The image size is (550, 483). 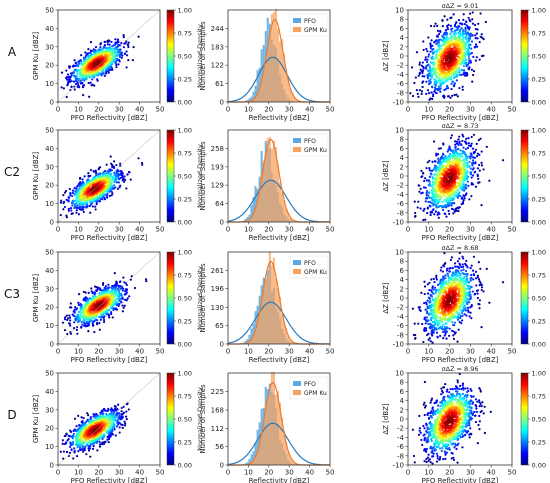 I want to click on row-1-hist-legend-label-pfo: PFO, so click(x=310, y=21).